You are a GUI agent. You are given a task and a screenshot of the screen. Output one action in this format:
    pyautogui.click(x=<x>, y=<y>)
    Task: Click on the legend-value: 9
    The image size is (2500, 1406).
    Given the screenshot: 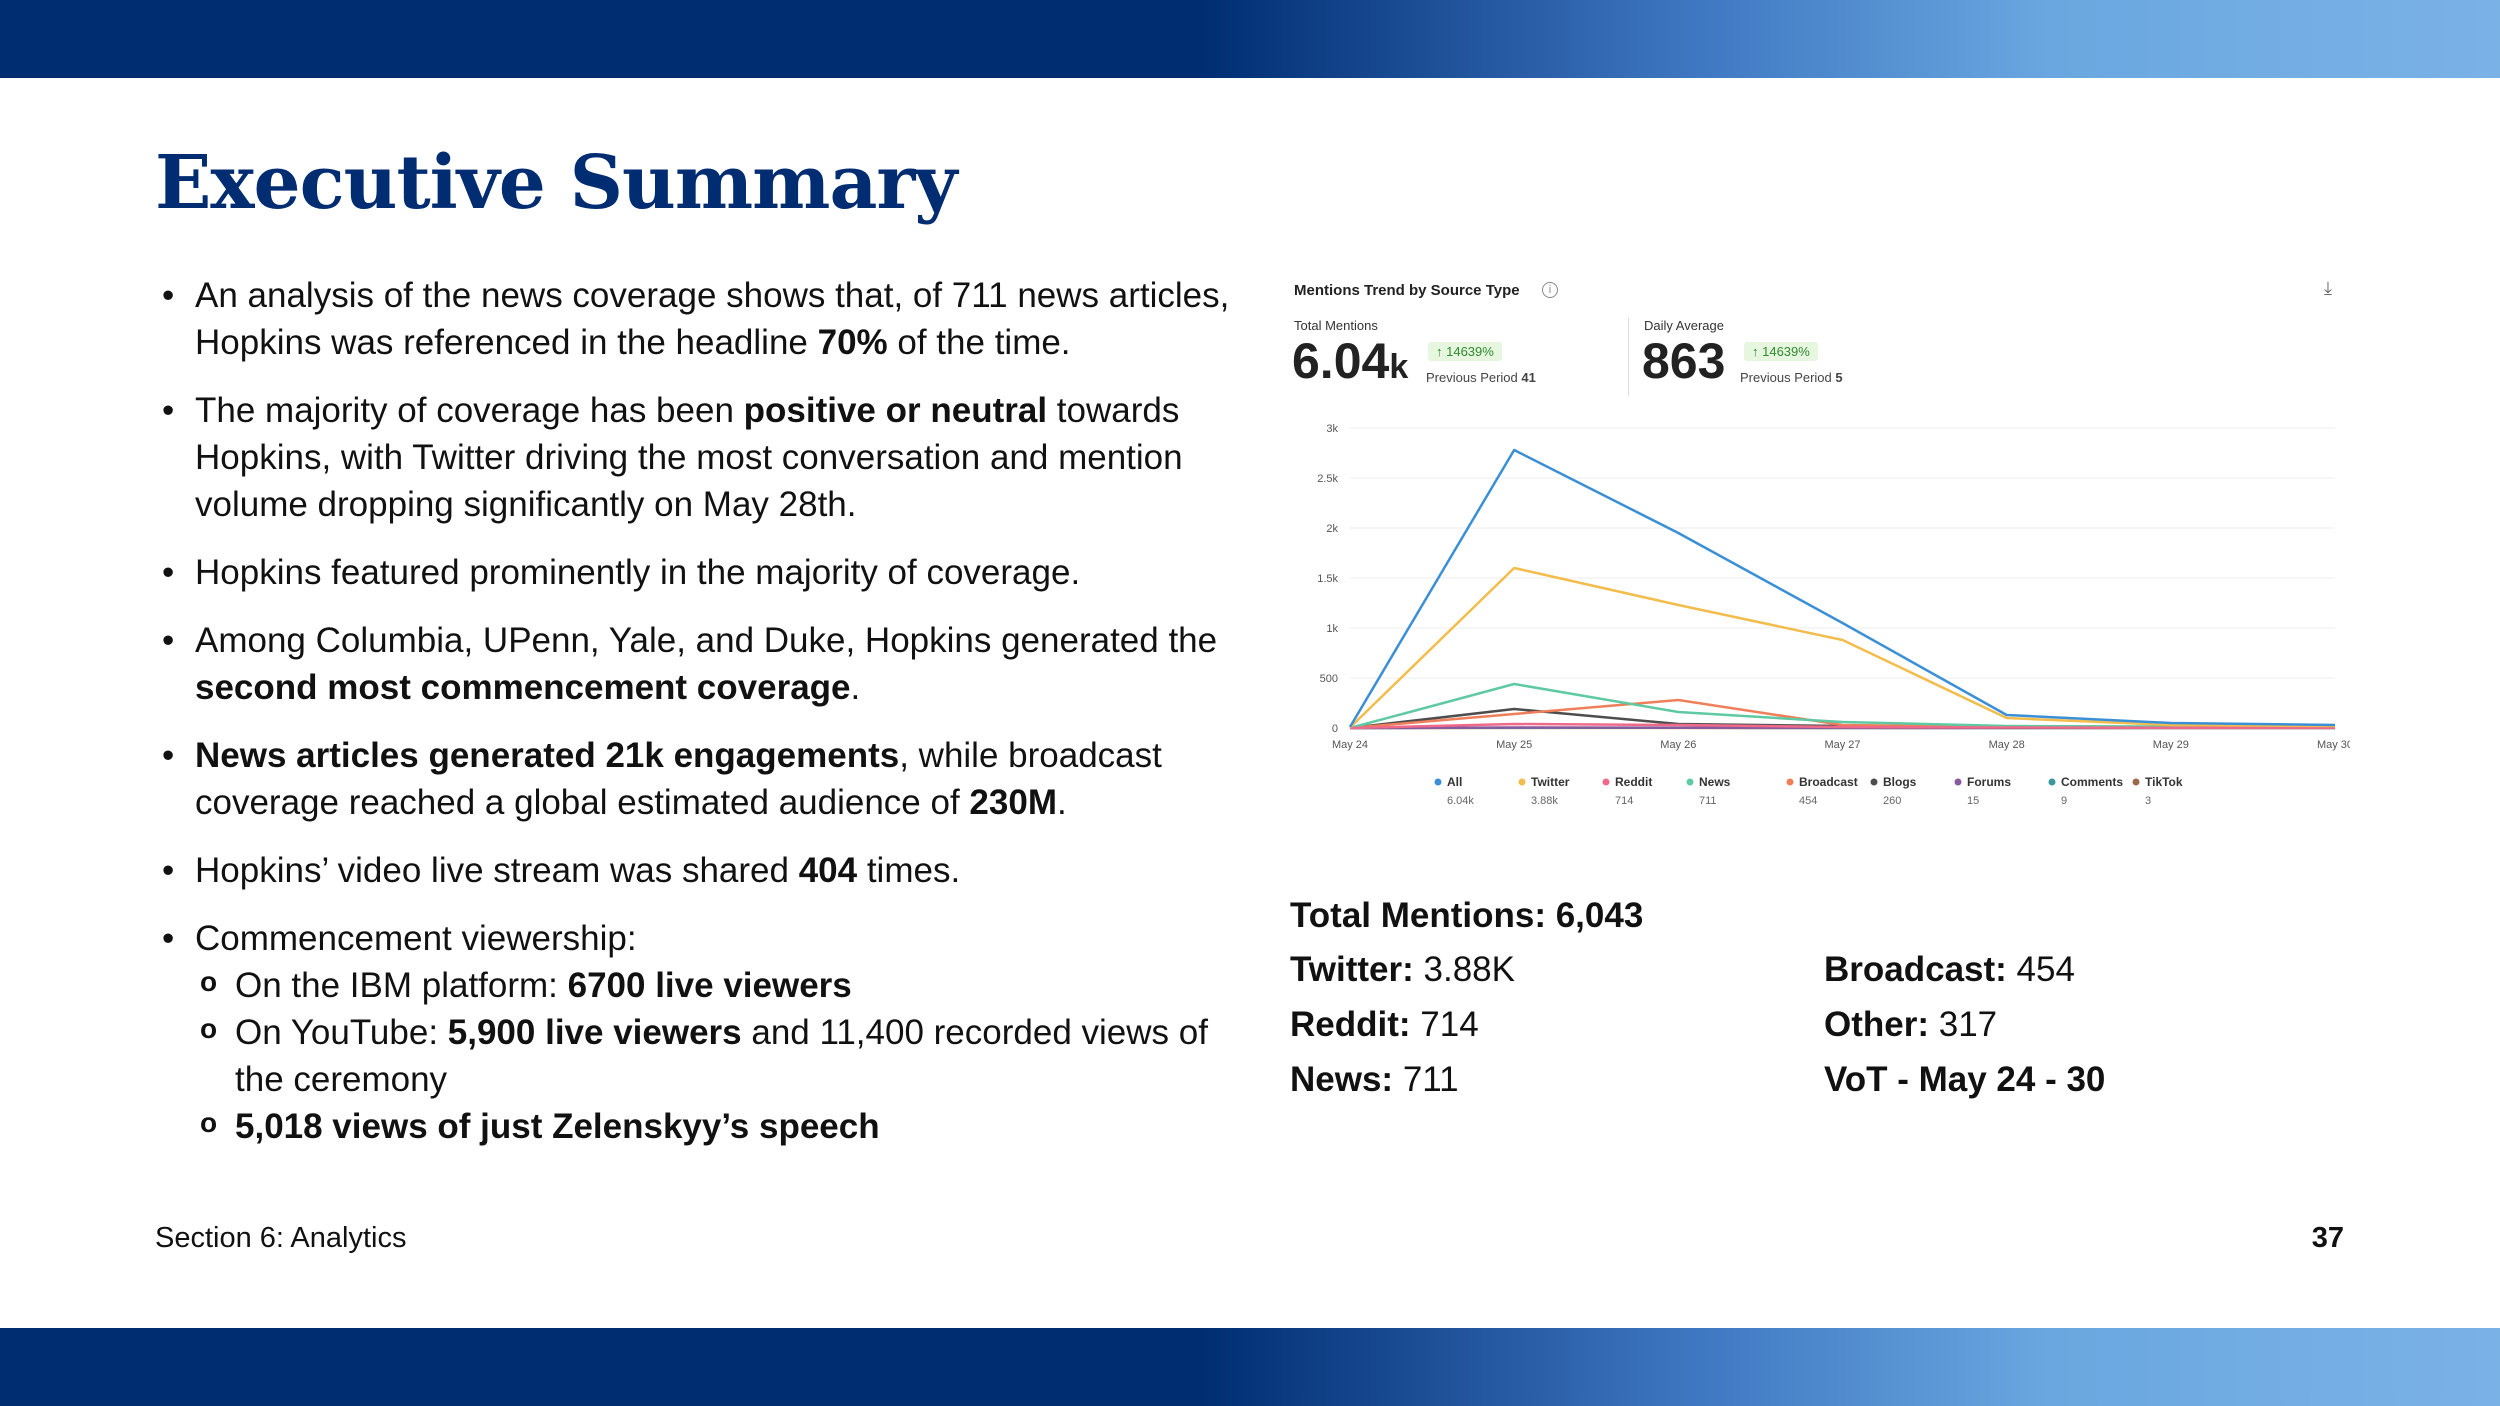 What is the action you would take?
    pyautogui.click(x=2064, y=801)
    